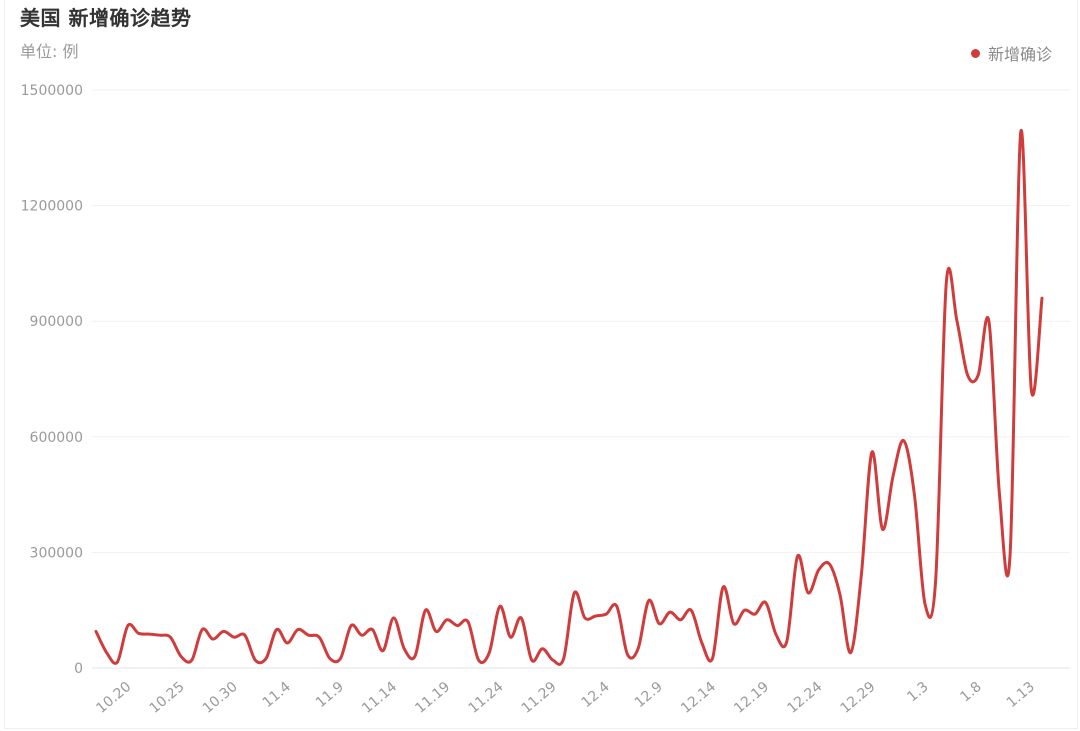 This screenshot has height=731, width=1080. What do you see at coordinates (1019, 54) in the screenshot?
I see `legend-label: 新增确诊` at bounding box center [1019, 54].